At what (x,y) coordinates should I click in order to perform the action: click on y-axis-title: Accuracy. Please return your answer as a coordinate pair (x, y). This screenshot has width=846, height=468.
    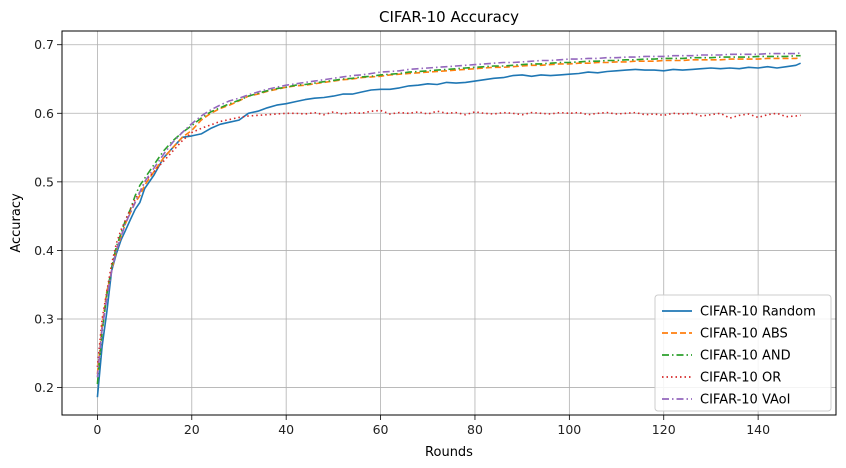
    Looking at the image, I should click on (16, 223).